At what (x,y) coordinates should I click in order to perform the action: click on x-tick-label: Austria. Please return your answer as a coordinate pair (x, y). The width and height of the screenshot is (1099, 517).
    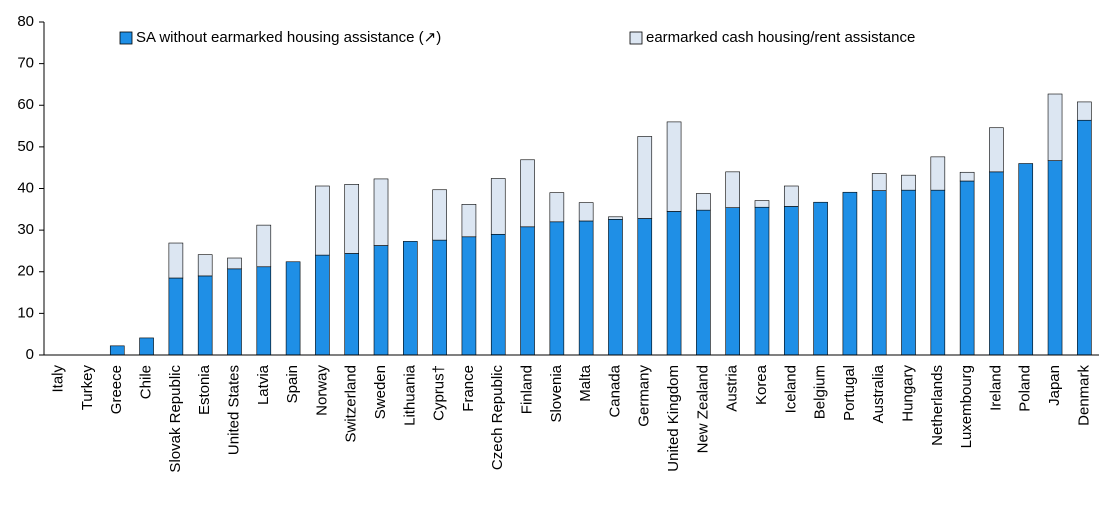
    Looking at the image, I should click on (732, 387).